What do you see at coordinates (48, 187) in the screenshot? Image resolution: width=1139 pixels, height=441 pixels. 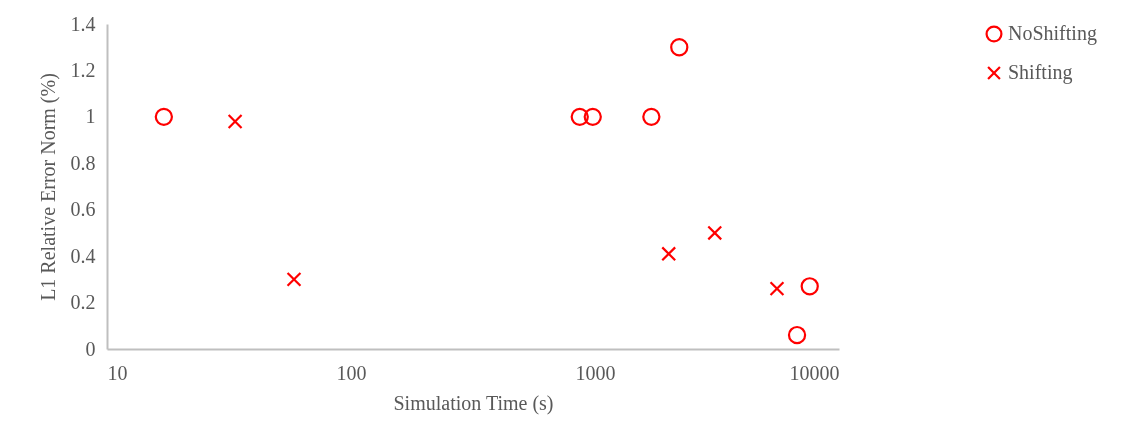 I see `y-axis-title: L1 Relative Error Norm (%)` at bounding box center [48, 187].